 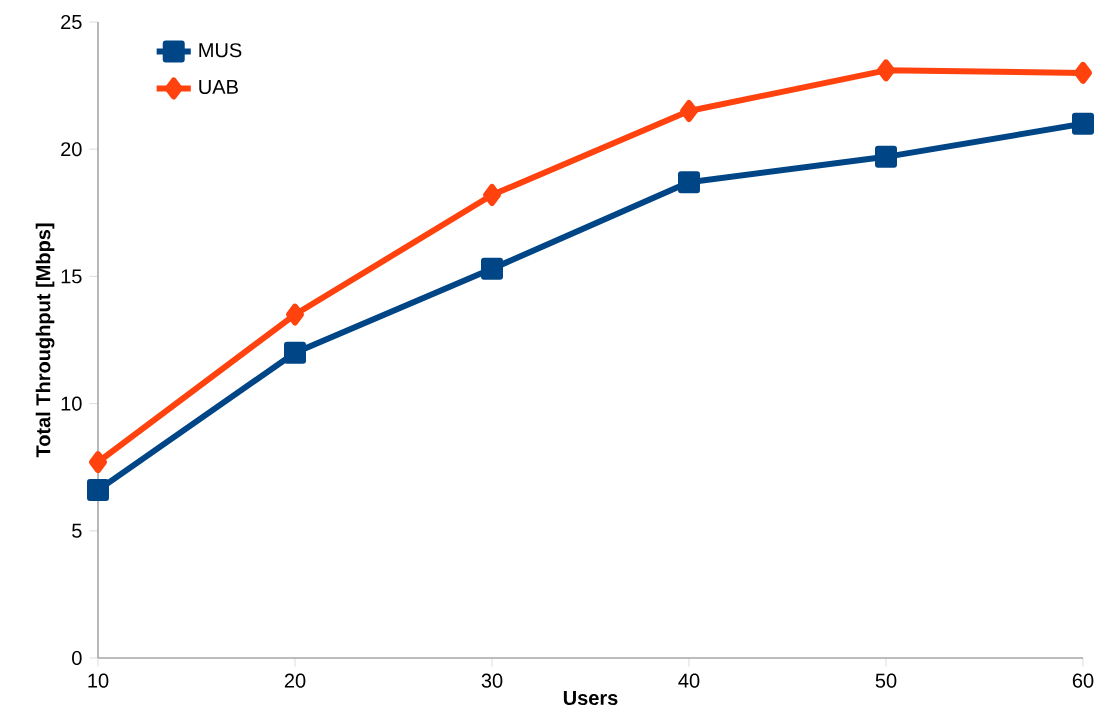 I want to click on legend-label: UAB, so click(x=218, y=87).